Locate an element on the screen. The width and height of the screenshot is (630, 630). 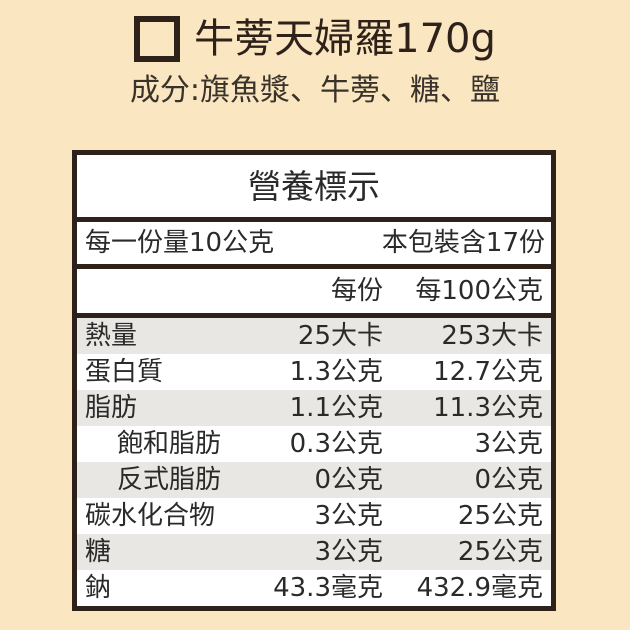
nutrient-per-serving: 1.1公克 is located at coordinates (314, 408).